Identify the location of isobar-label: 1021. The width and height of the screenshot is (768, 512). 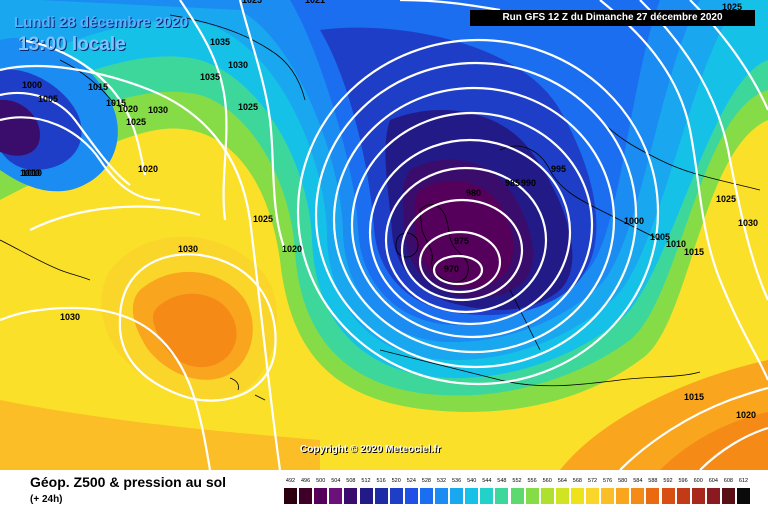
(315, 2).